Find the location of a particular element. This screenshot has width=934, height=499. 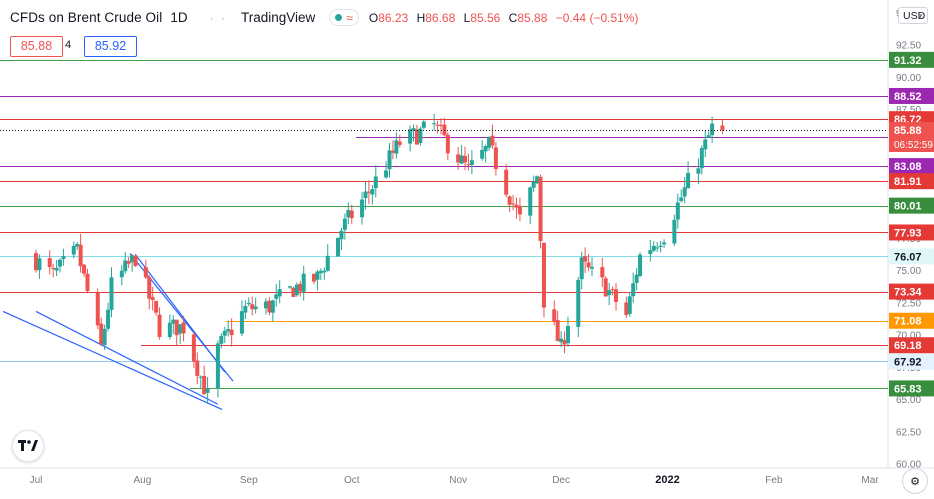

price-tick-label: 60.00 is located at coordinates (908, 465).